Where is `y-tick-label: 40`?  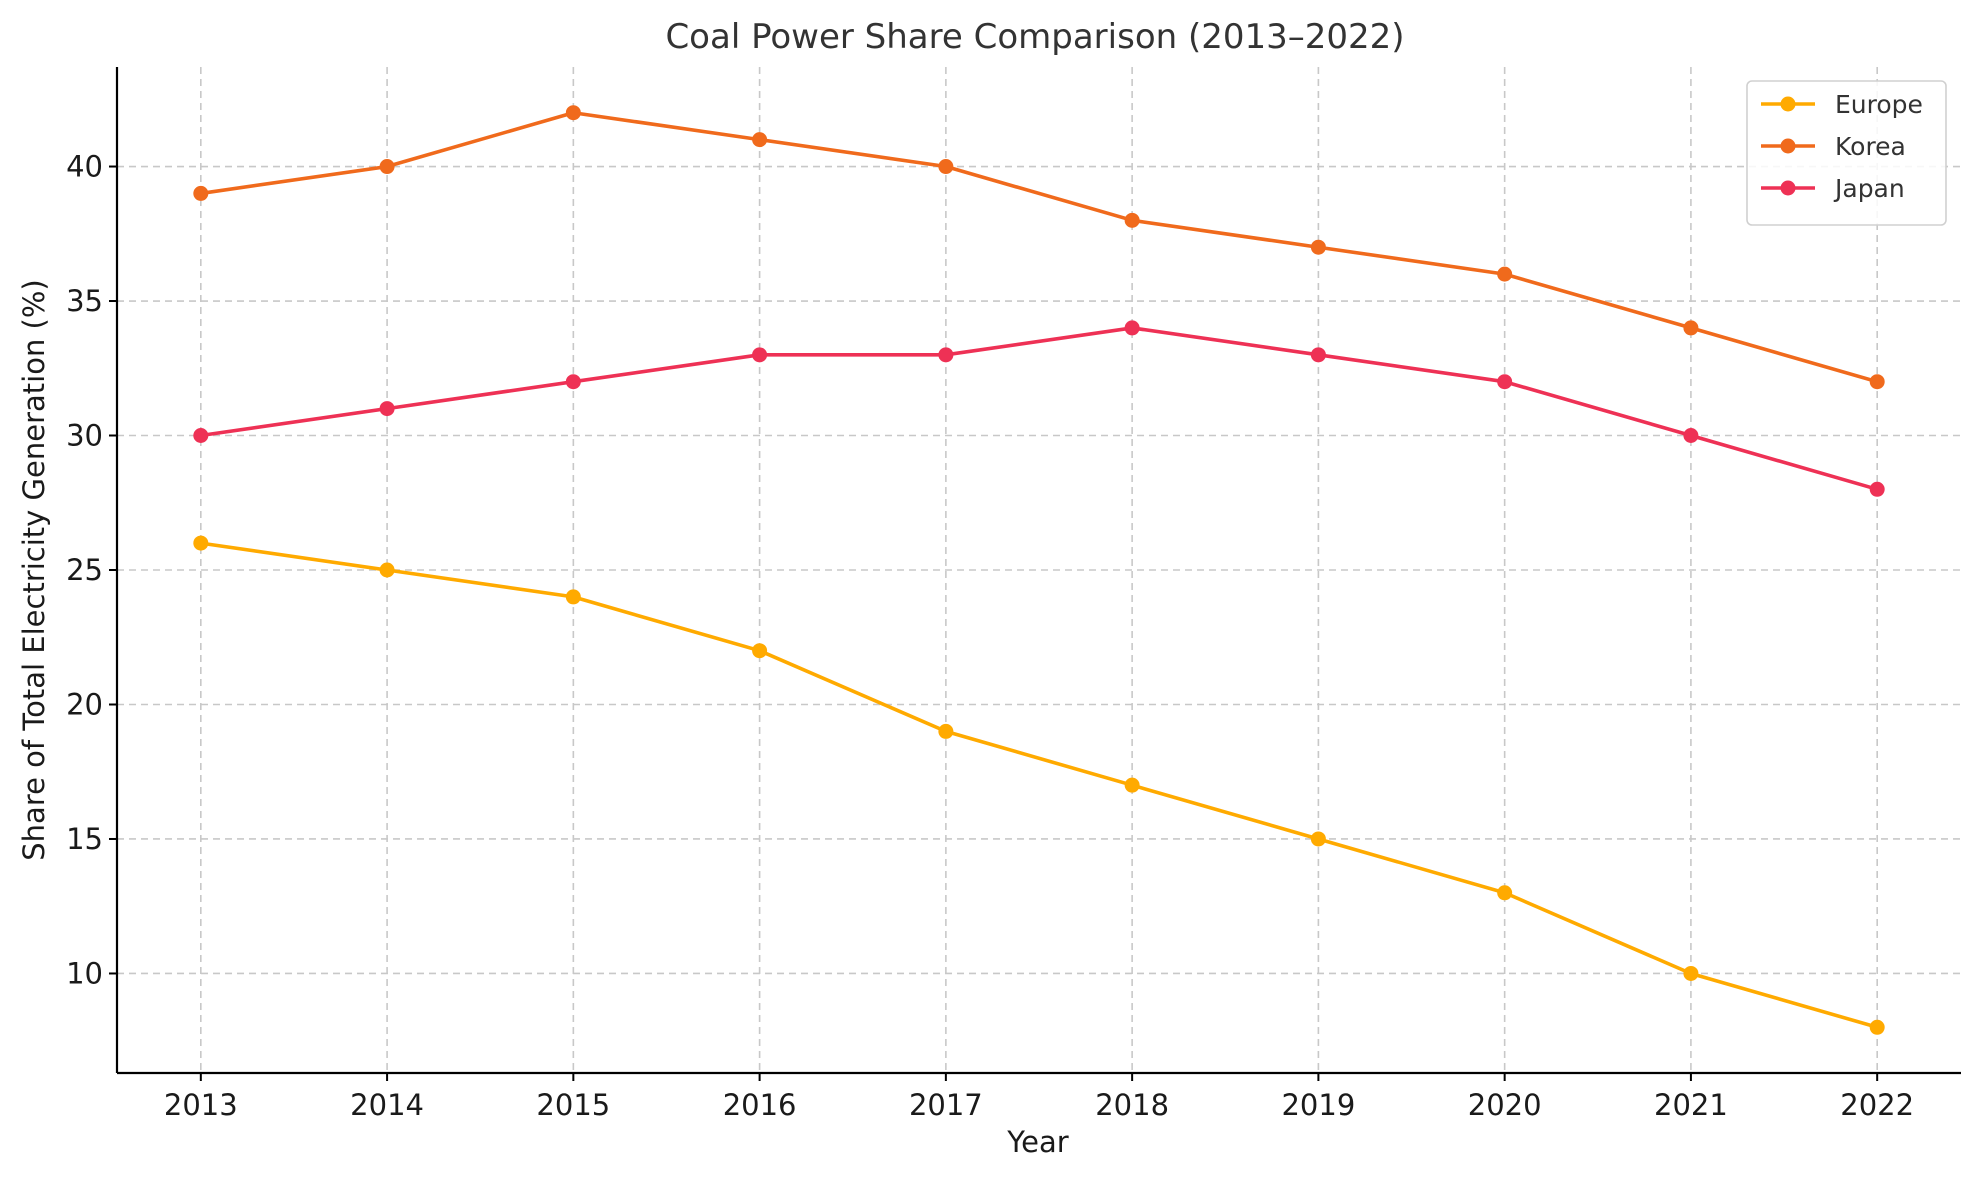
y-tick-label: 40 is located at coordinates (84, 167).